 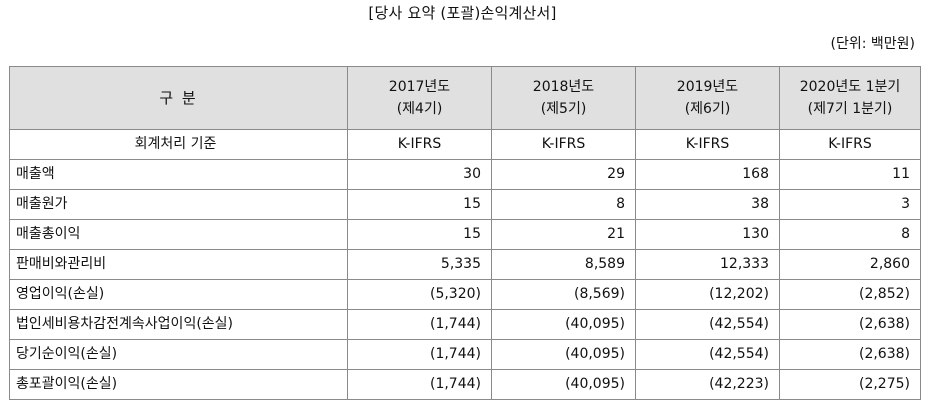 I want to click on label-header: 구 분, so click(x=178, y=98).